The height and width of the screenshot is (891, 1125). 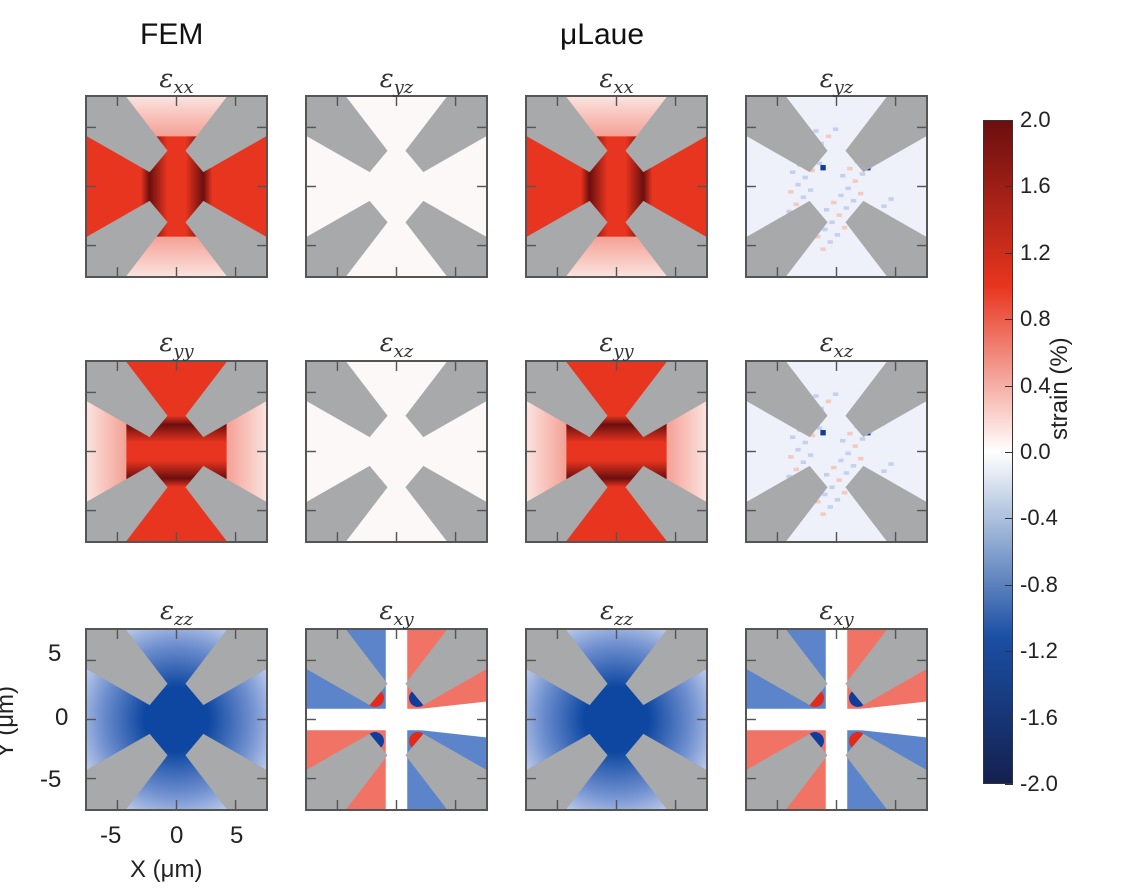 I want to click on colorbar-tick-label: 0.4, so click(x=1035, y=385).